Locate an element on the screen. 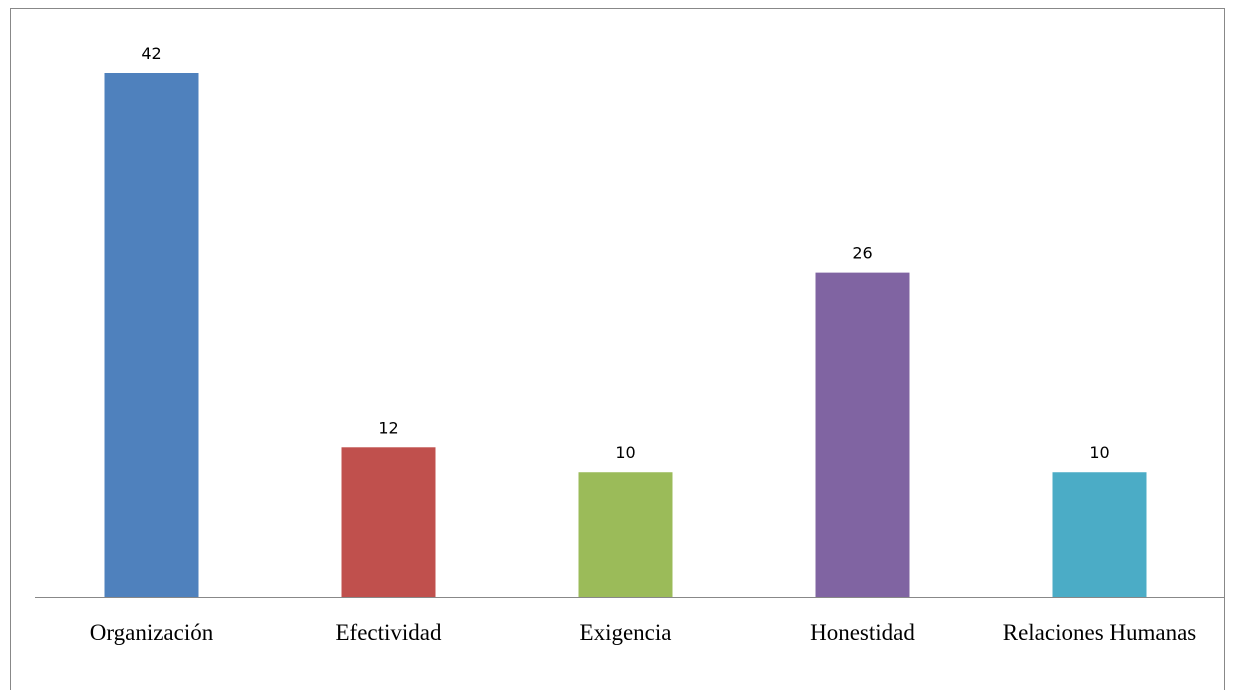 This screenshot has width=1233, height=690. x-tick-label: Exigencia is located at coordinates (625, 632).